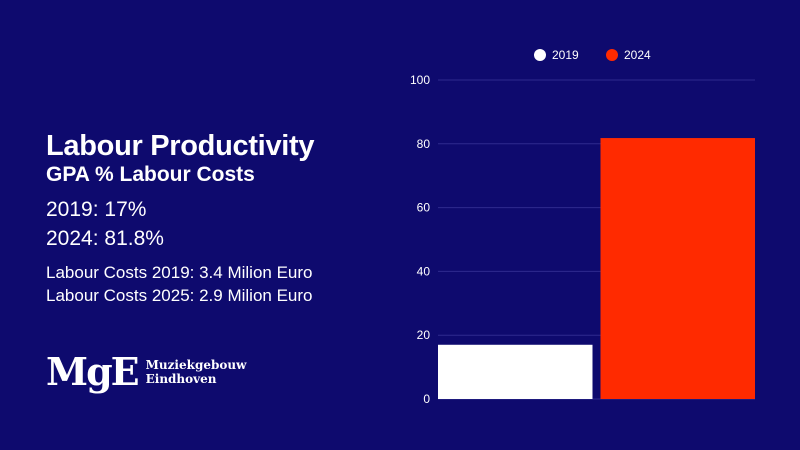 This screenshot has width=800, height=450. I want to click on bar-2024, so click(677, 269).